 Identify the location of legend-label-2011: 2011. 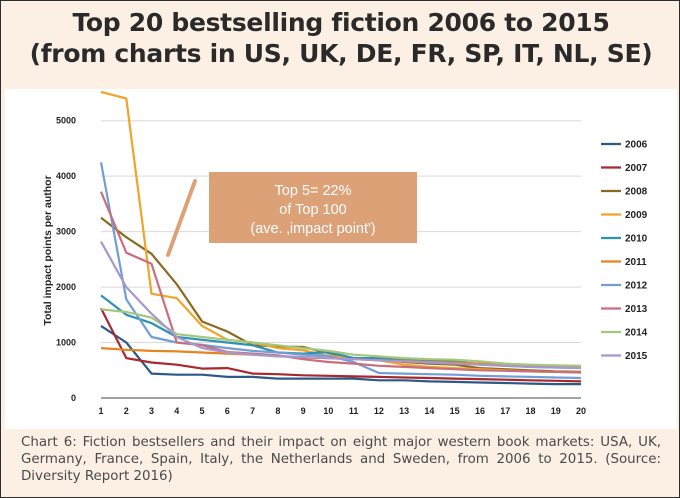
(636, 262).